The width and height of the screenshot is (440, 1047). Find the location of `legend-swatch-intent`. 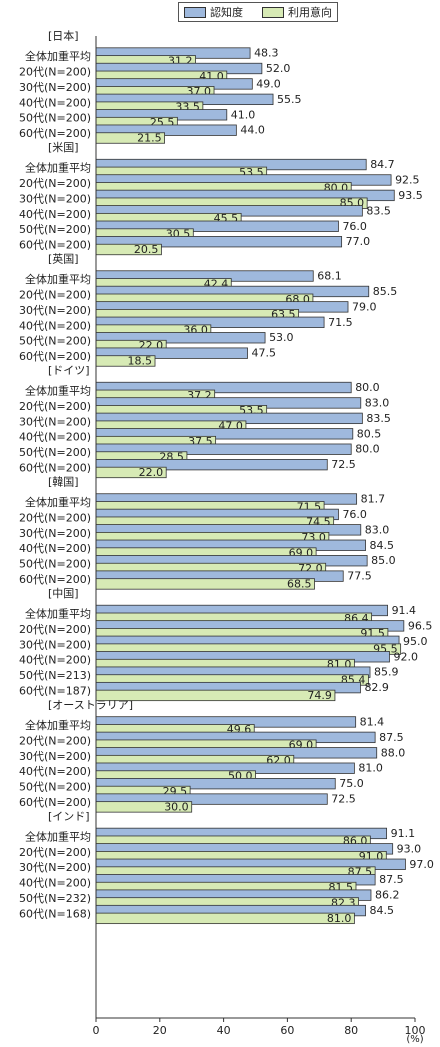

legend-swatch-intent is located at coordinates (273, 12).